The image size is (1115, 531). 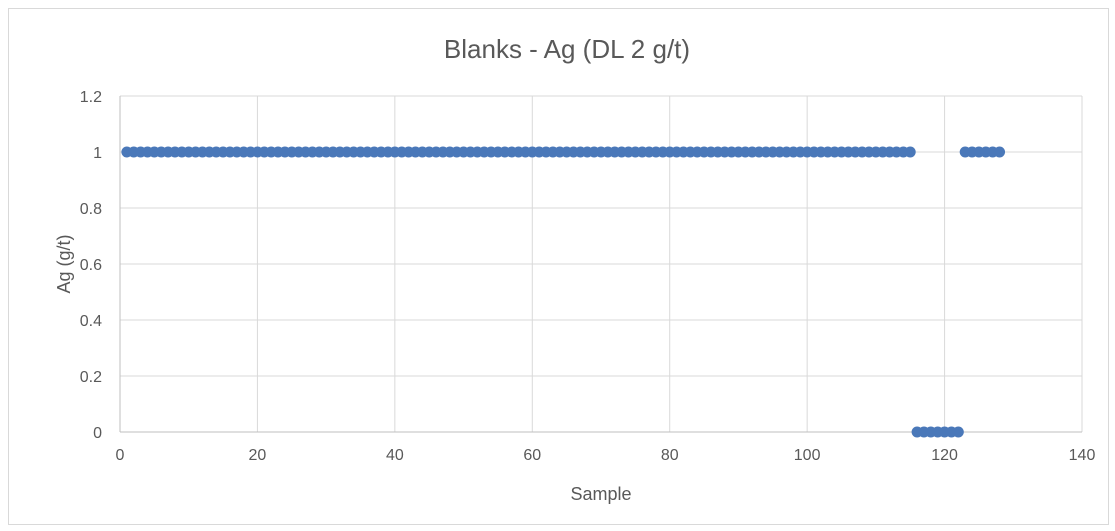 What do you see at coordinates (91, 377) in the screenshot?
I see `y-tick-label: 0.2` at bounding box center [91, 377].